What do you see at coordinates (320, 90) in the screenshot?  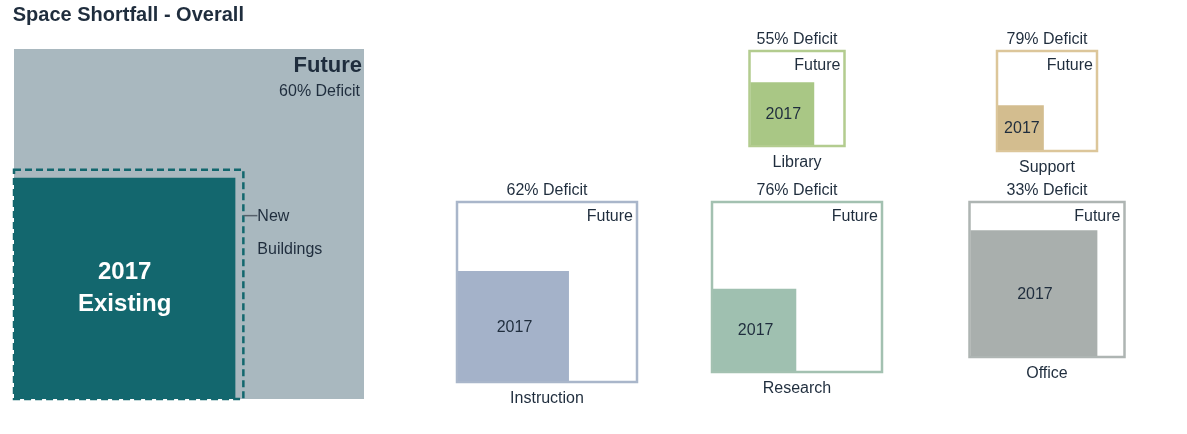 I see `data-label: 60% Deficit` at bounding box center [320, 90].